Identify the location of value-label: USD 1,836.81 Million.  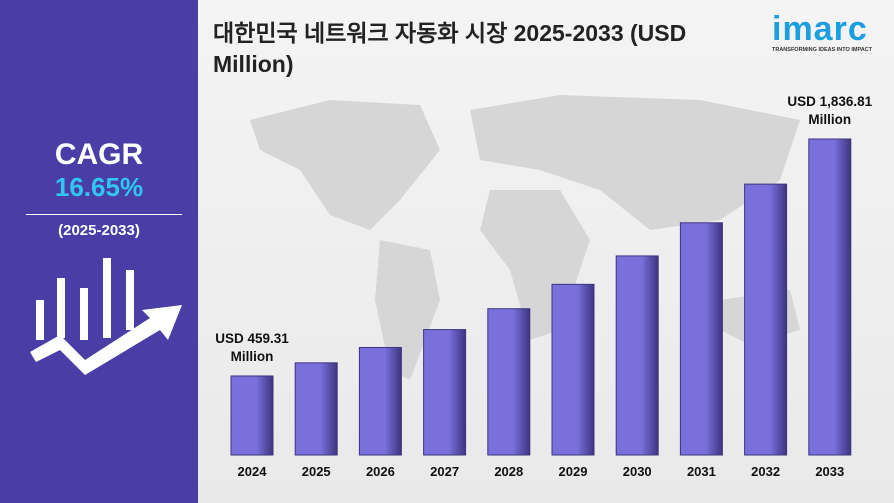
(830, 110).